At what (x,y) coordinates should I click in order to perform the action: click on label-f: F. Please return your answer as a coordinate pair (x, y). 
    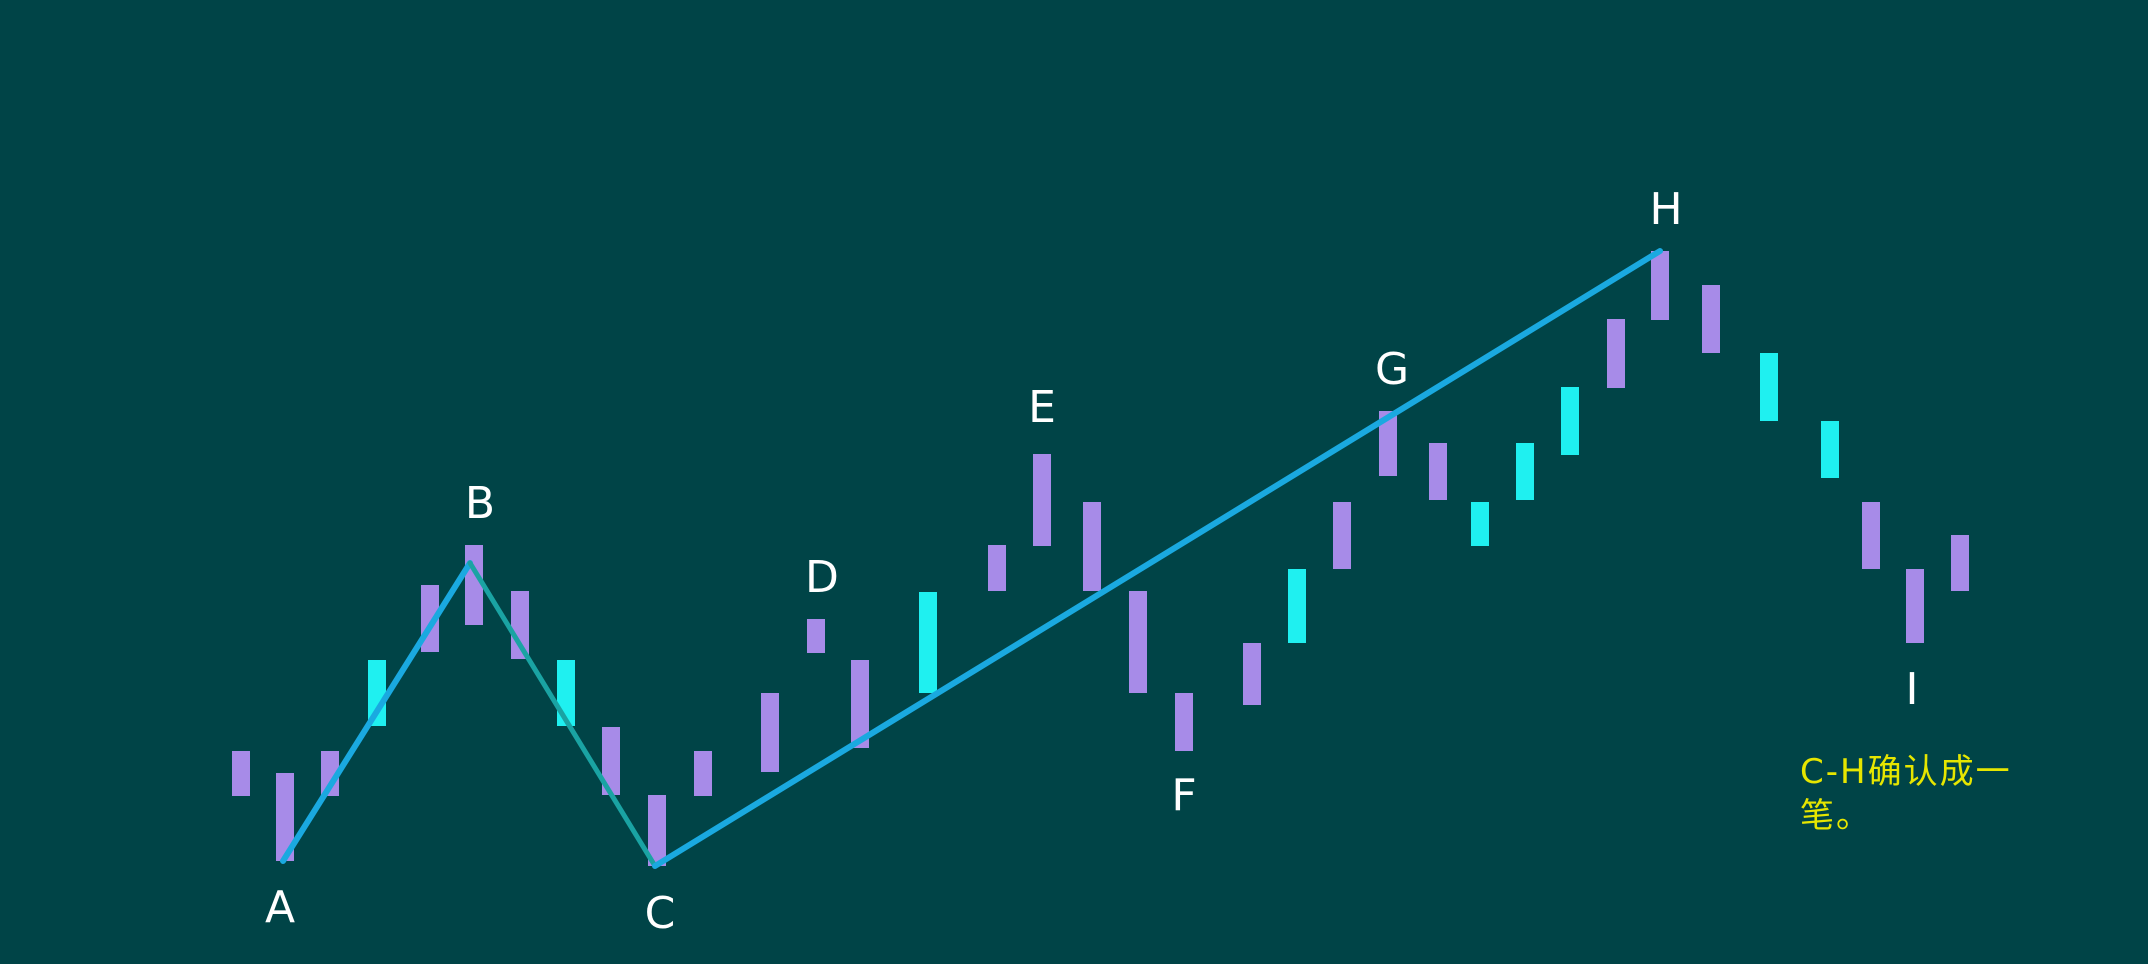
    Looking at the image, I should click on (1183, 795).